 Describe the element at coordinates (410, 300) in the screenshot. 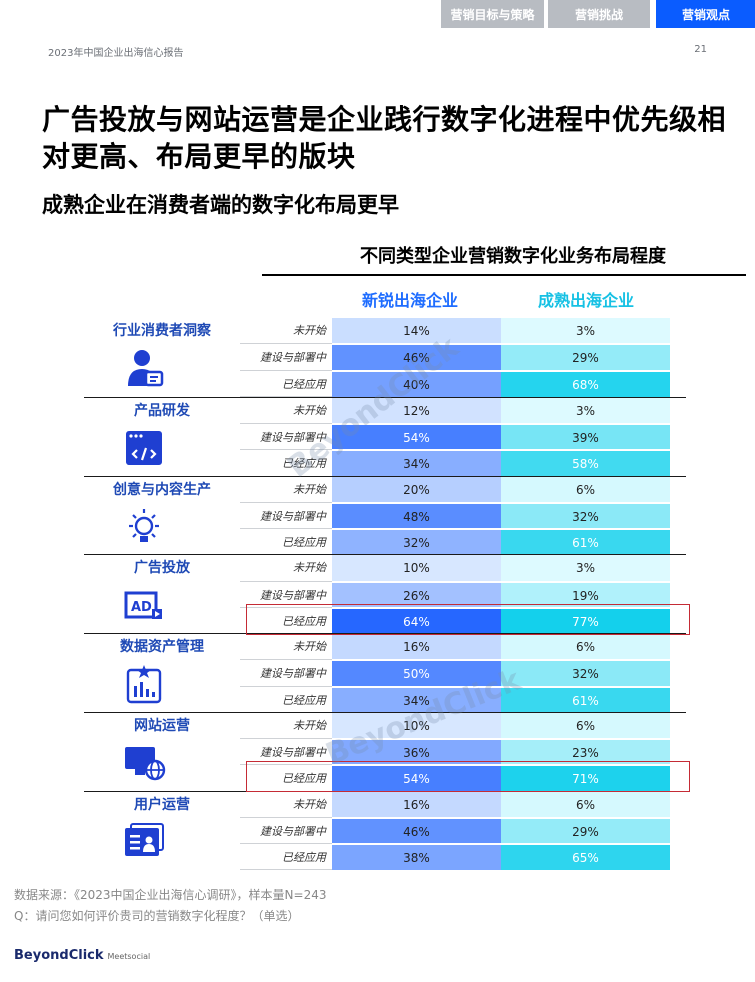

I see `column-header-emerging: 新锐出海企业` at that location.